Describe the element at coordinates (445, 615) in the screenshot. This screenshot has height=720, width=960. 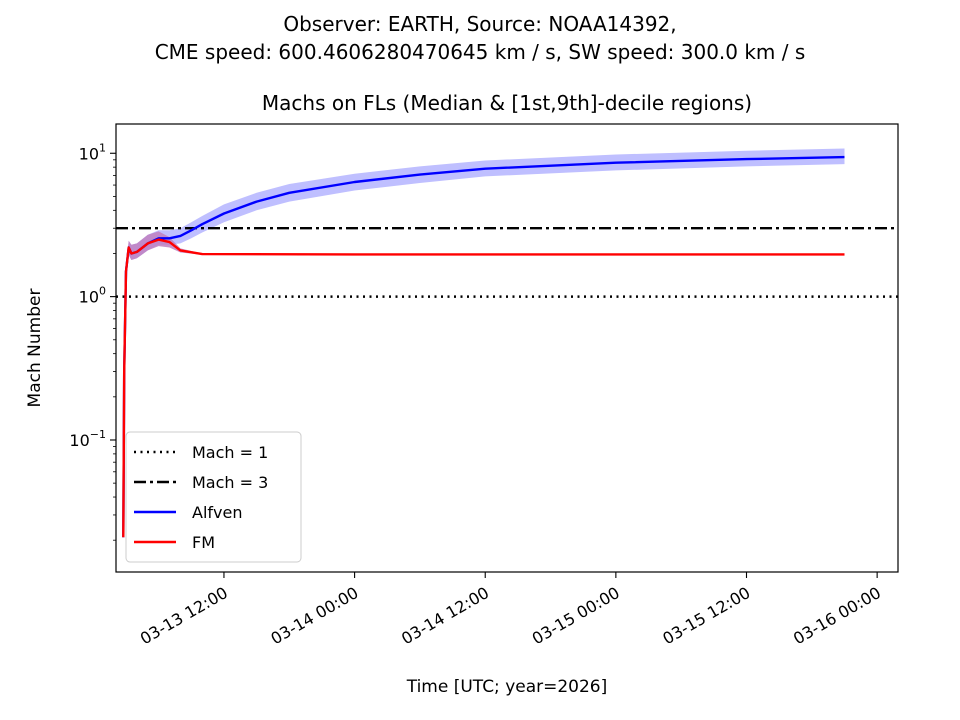
I see `x-tick-label: 03-14 12:00` at that location.